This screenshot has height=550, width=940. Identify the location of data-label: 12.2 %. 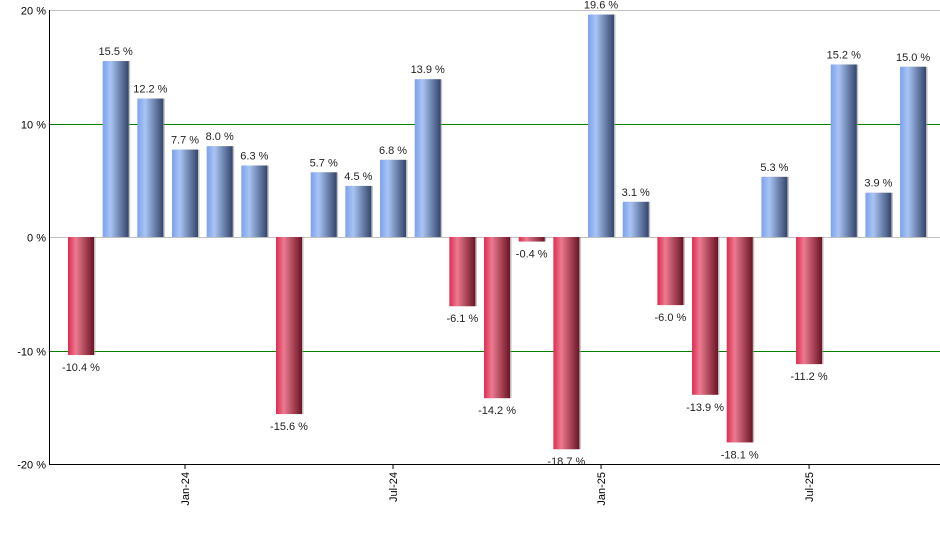
(150, 90).